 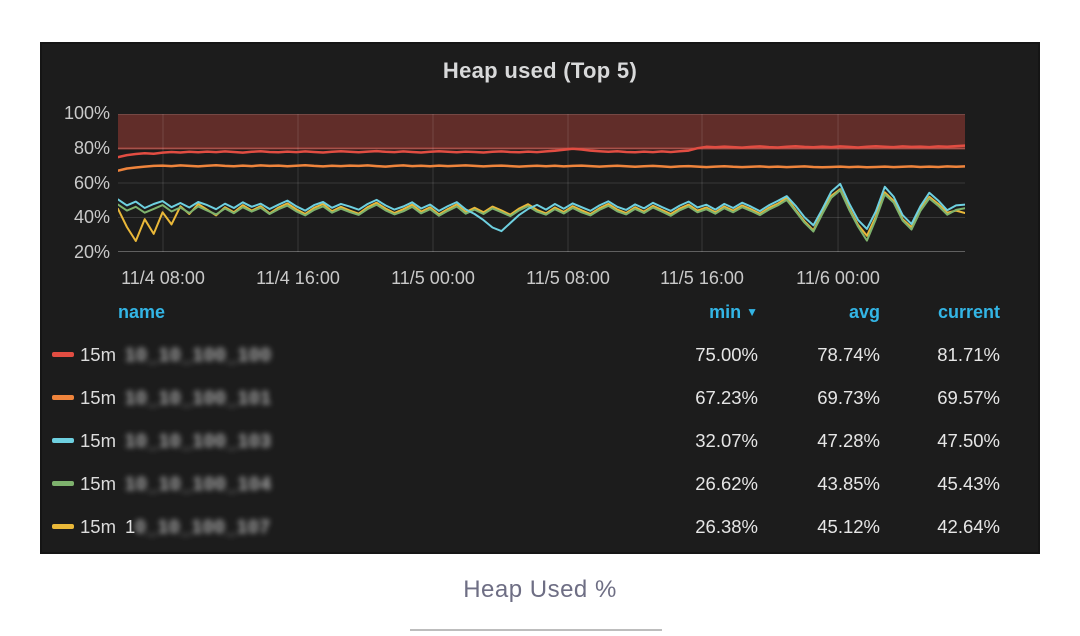 I want to click on legend-row: 15m 10_10_100_100 75.00% 78.74% 81.71%, so click(x=521, y=354).